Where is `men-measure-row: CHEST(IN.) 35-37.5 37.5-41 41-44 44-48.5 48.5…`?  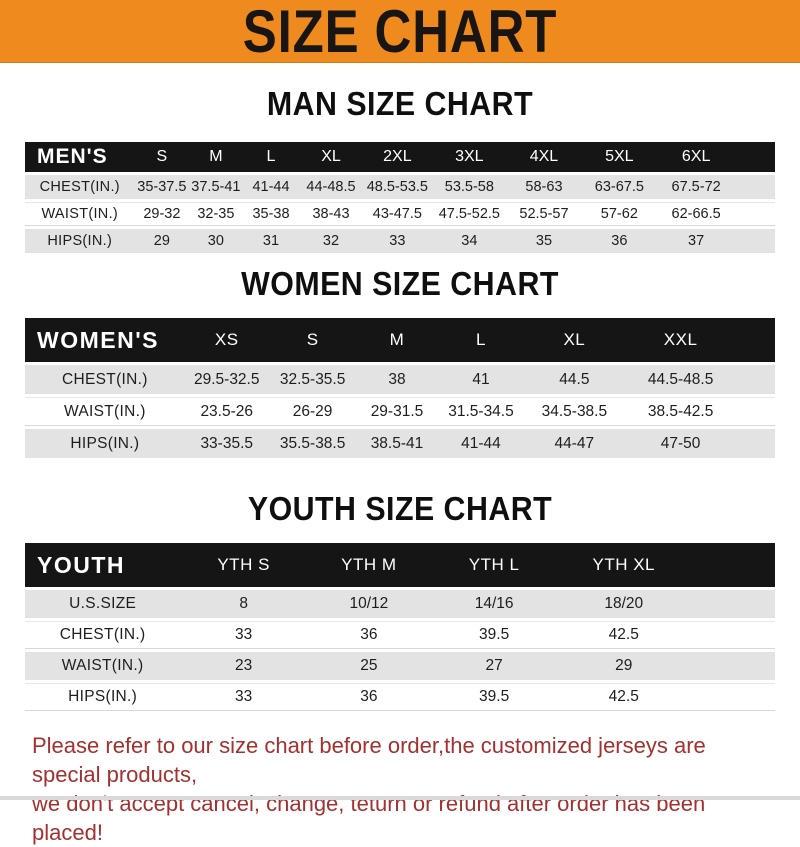
men-measure-row: CHEST(IN.) 35-37.5 37.5-41 41-44 44-48.5 48.5… is located at coordinates (400, 187).